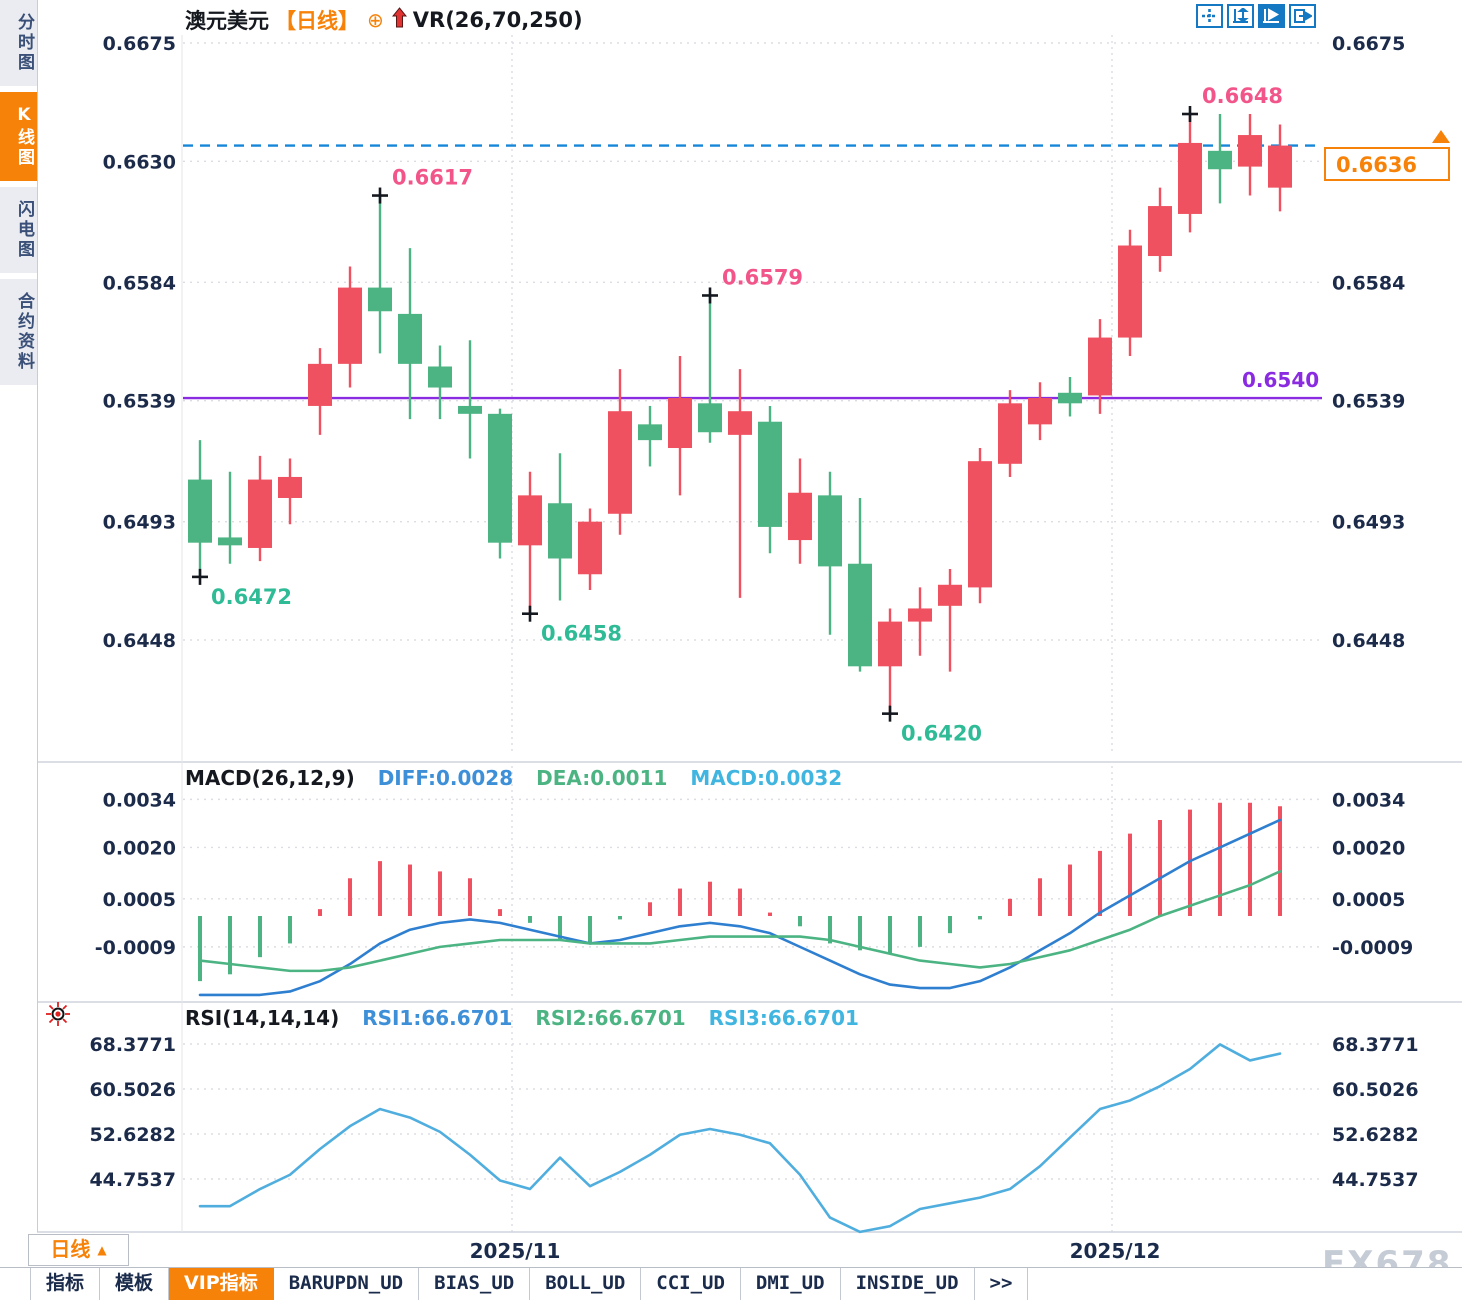  Describe the element at coordinates (18, 136) in the screenshot. I see `sidebar-item-kline-chart: K线图` at that location.